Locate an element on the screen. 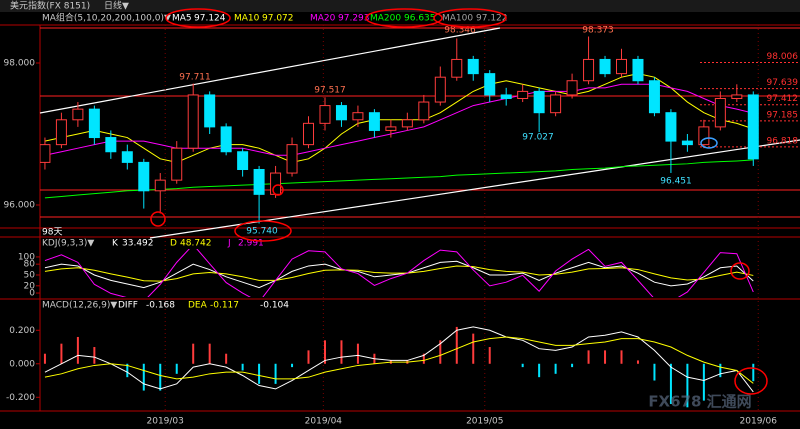  x-tick-label: 2019/05 is located at coordinates (484, 422).